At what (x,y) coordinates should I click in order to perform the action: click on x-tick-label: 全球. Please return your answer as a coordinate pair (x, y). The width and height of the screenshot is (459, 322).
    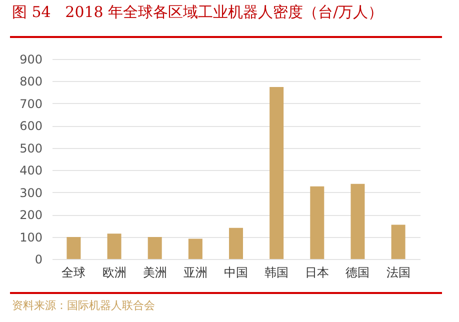
    Looking at the image, I should click on (74, 273).